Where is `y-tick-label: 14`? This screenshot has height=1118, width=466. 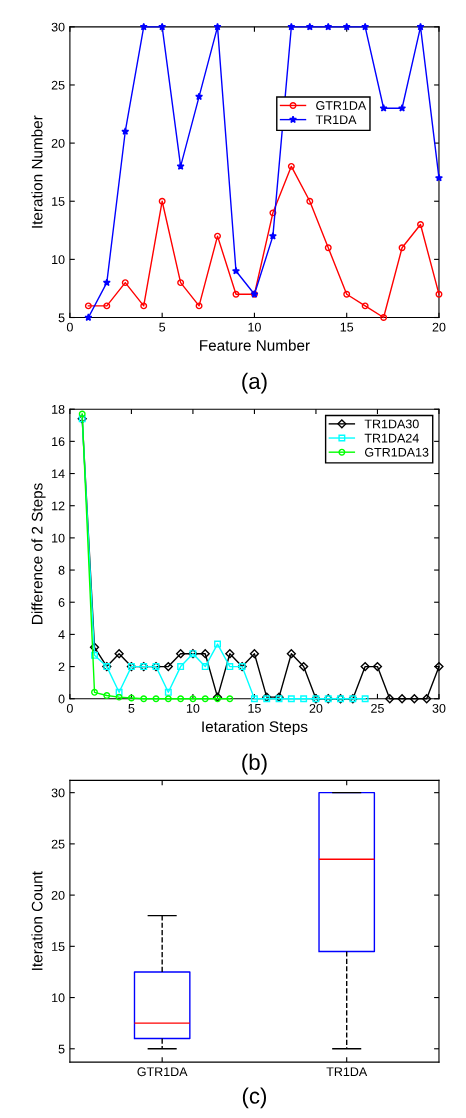 y-tick-label: 14 is located at coordinates (58, 474).